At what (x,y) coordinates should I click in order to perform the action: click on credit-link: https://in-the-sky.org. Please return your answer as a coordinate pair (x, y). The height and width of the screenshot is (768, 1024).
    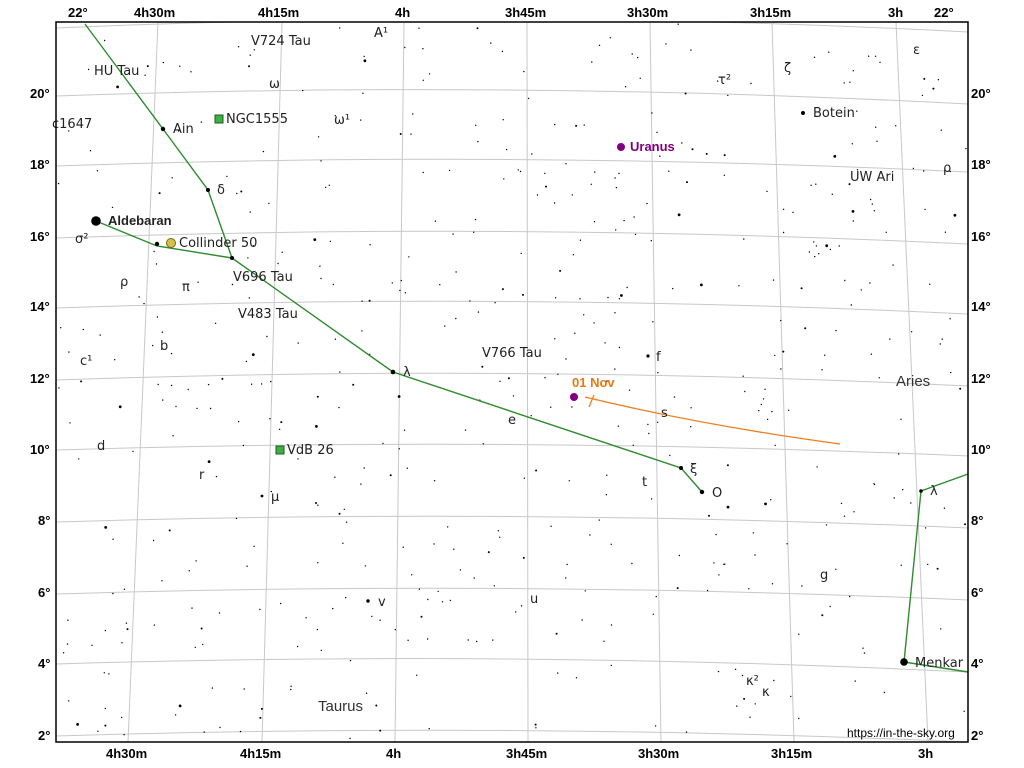
    Looking at the image, I should click on (901, 733).